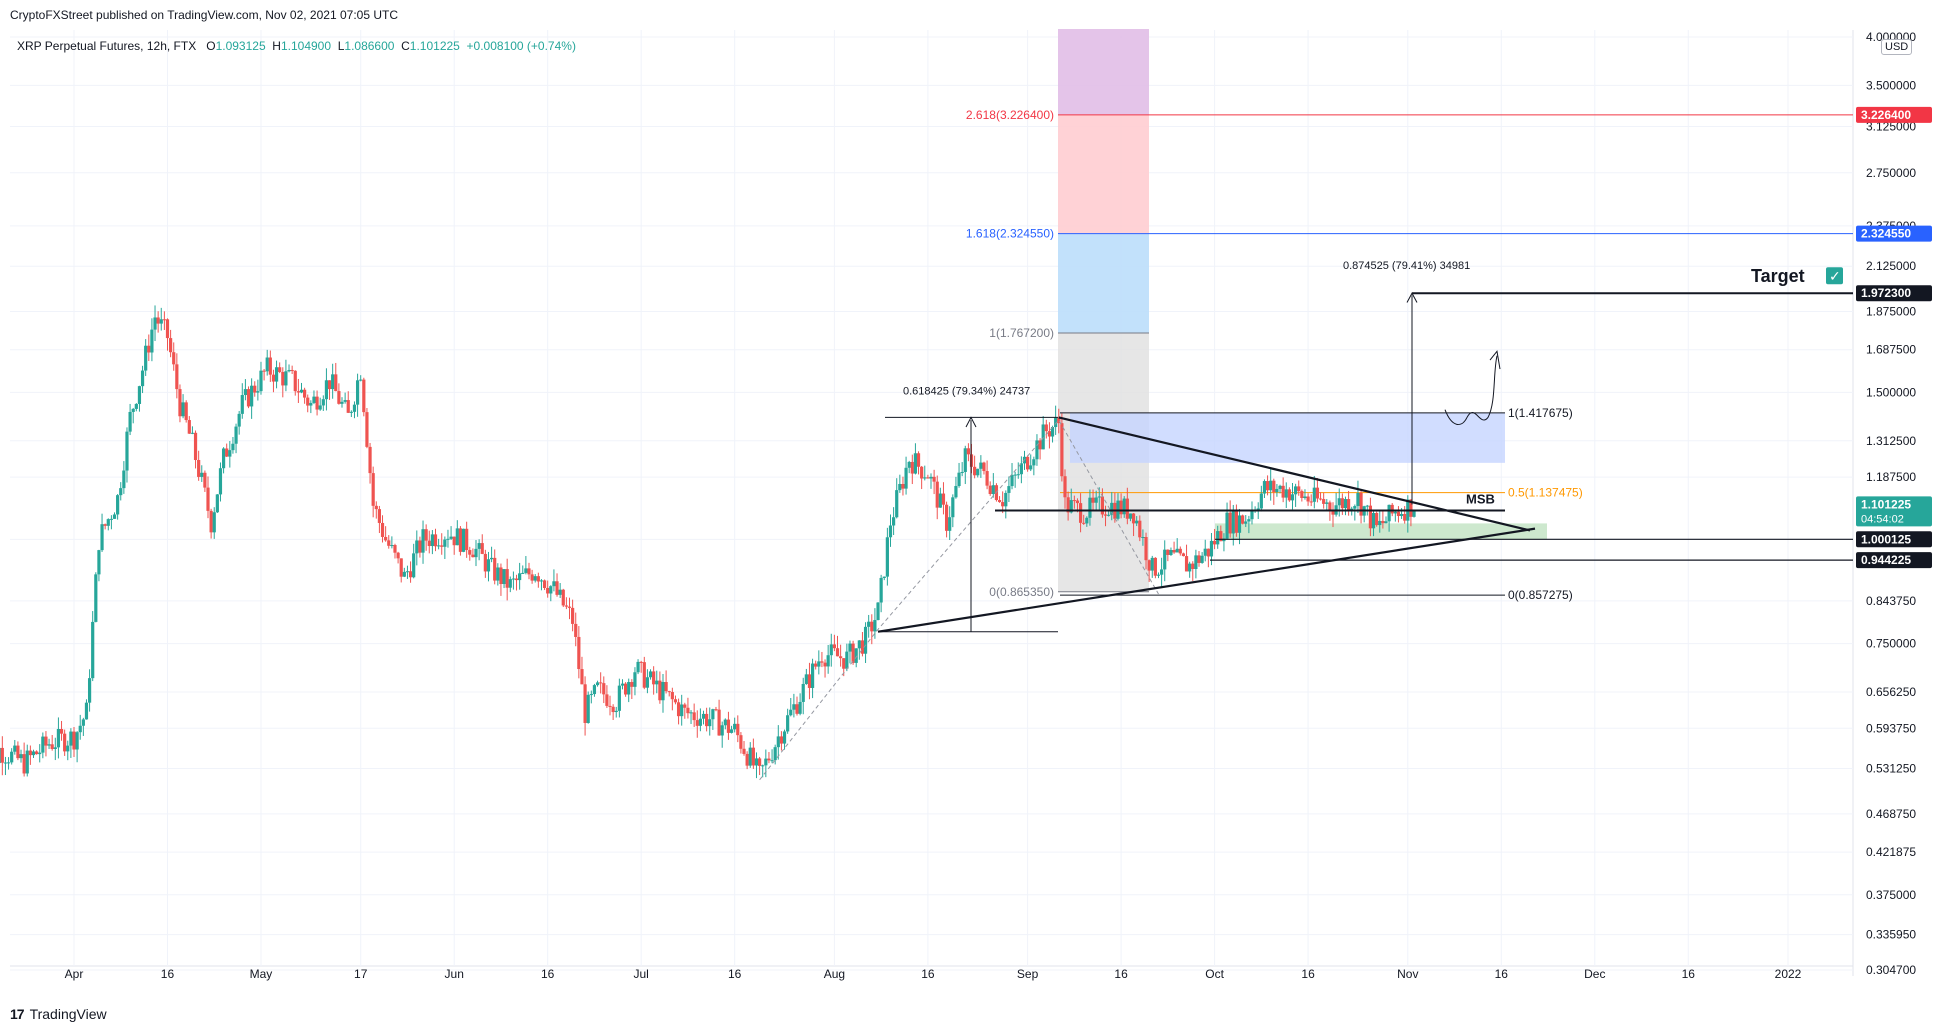 The width and height of the screenshot is (1941, 1033). What do you see at coordinates (341, 46) in the screenshot?
I see `low-label: L` at bounding box center [341, 46].